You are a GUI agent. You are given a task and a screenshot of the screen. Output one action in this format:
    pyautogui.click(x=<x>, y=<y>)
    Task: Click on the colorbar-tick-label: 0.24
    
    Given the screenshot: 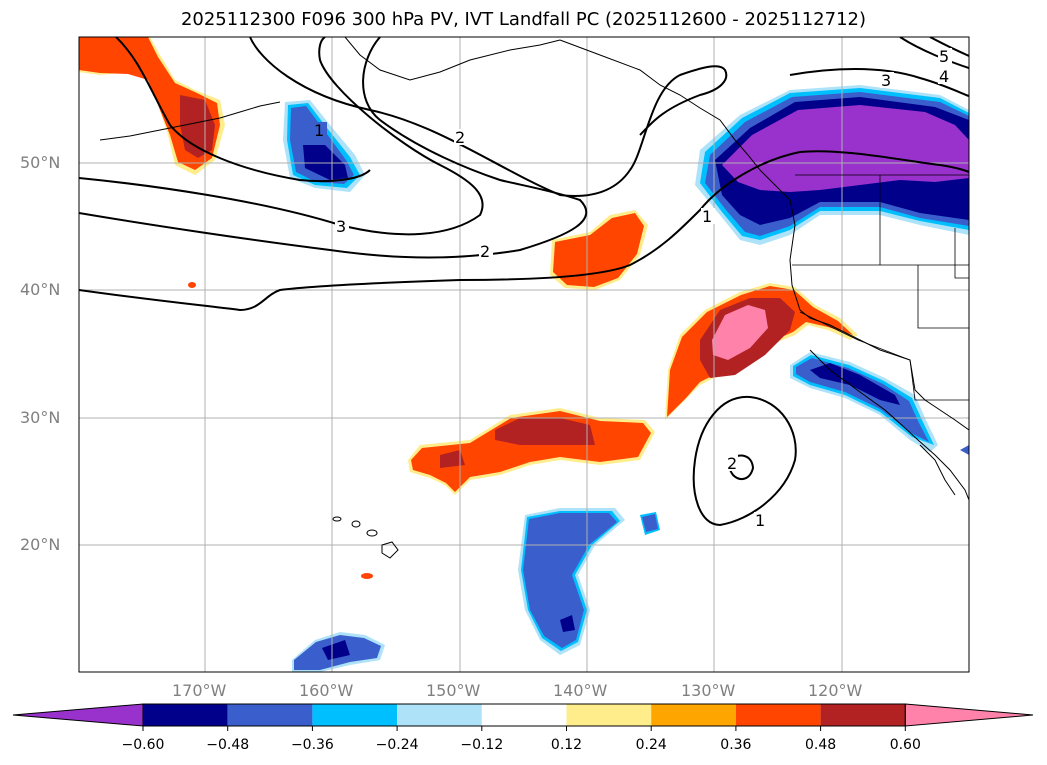 What is the action you would take?
    pyautogui.click(x=651, y=745)
    